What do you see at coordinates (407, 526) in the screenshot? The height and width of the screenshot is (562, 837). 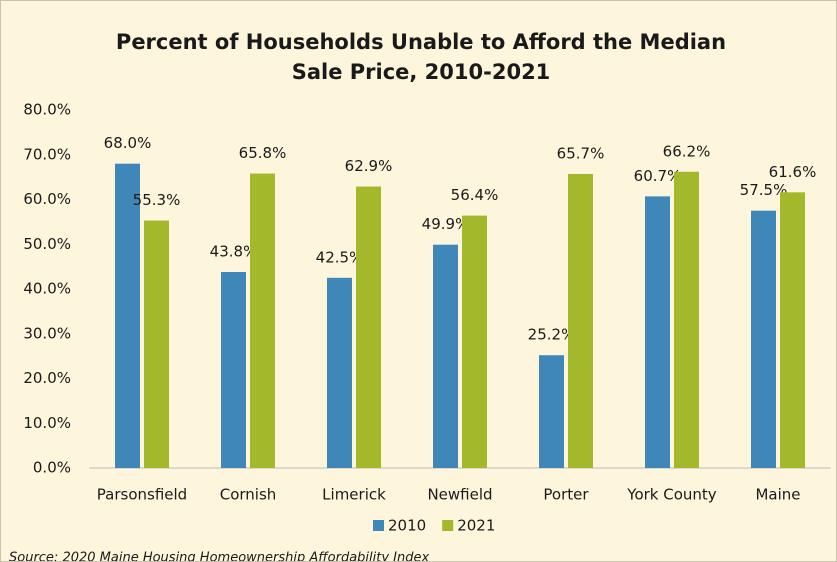 I see `legend-label: 2010` at bounding box center [407, 526].